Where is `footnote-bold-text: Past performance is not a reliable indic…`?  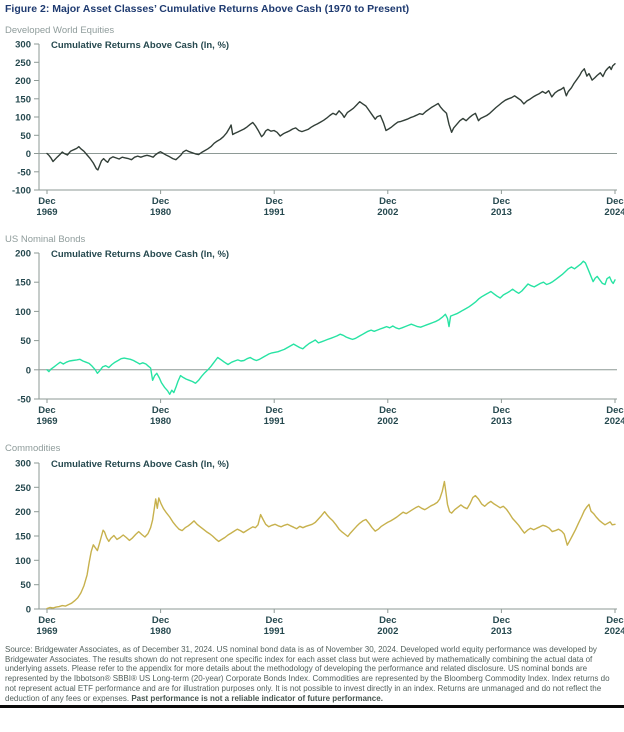
footnote-bold-text: Past performance is not a reliable indic… is located at coordinates (257, 698).